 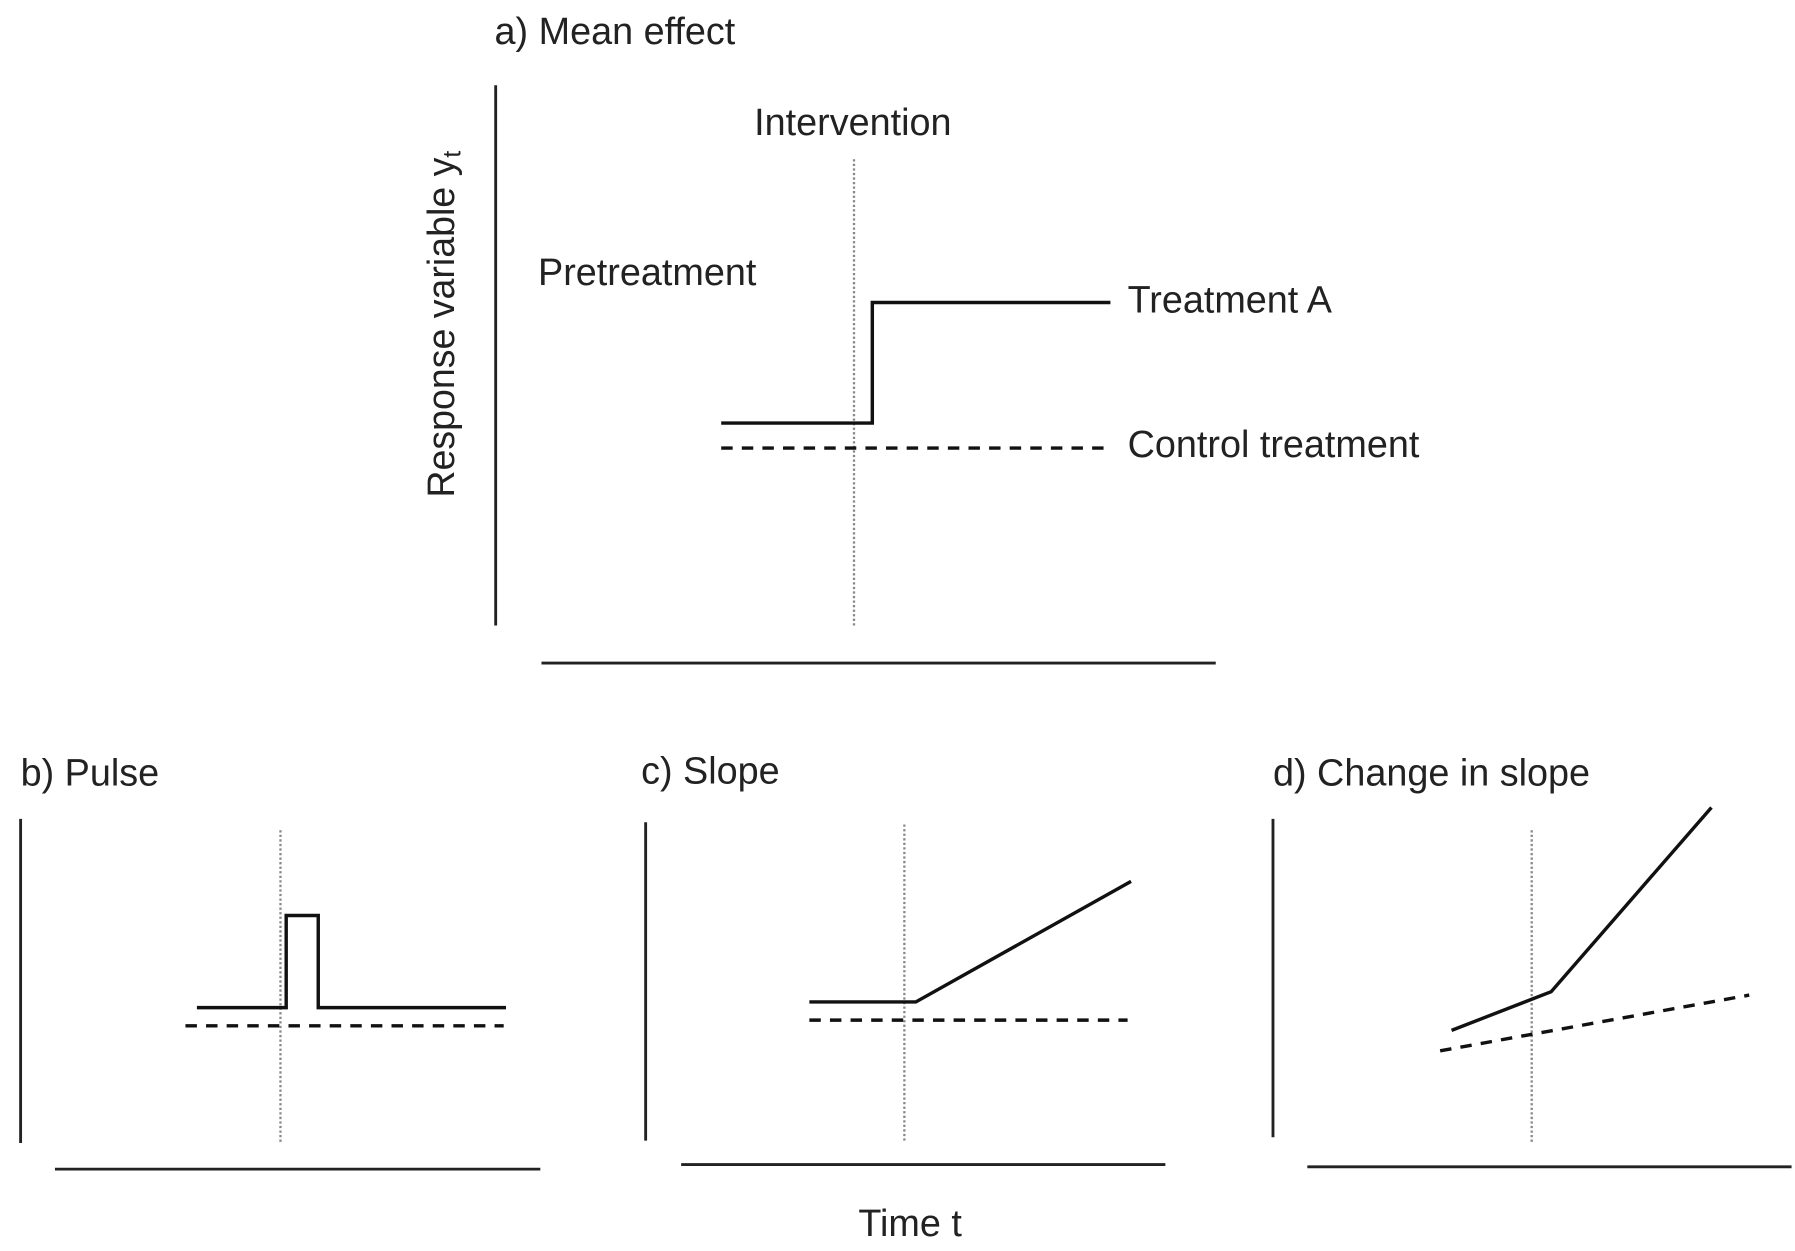 I want to click on annotation: Pretreatment, so click(x=647, y=272).